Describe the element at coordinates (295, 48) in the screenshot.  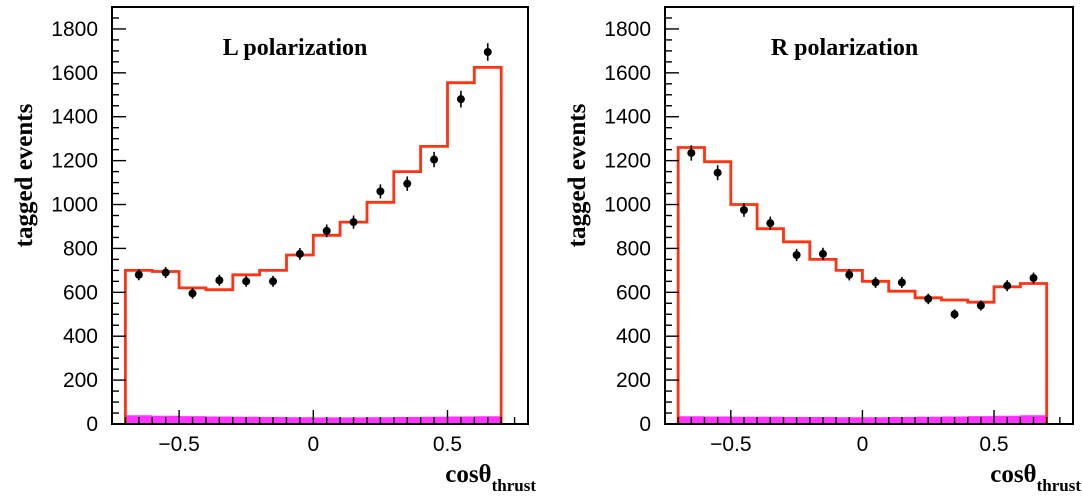
I see `panel-title: L polarization` at that location.